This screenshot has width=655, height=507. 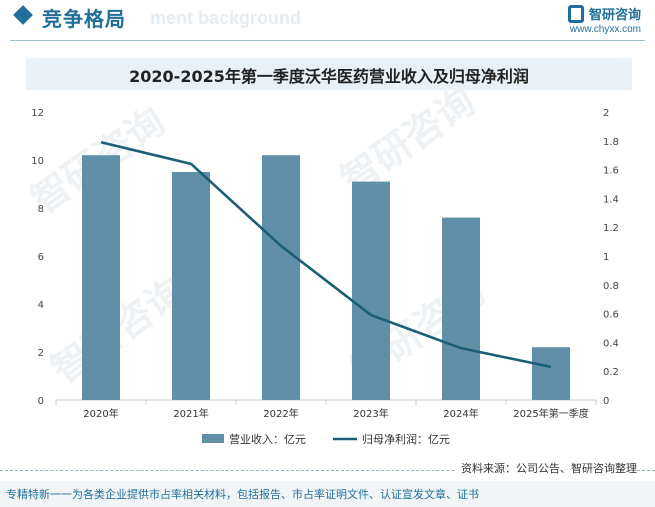 What do you see at coordinates (327, 471) in the screenshot?
I see `footer-divider` at bounding box center [327, 471].